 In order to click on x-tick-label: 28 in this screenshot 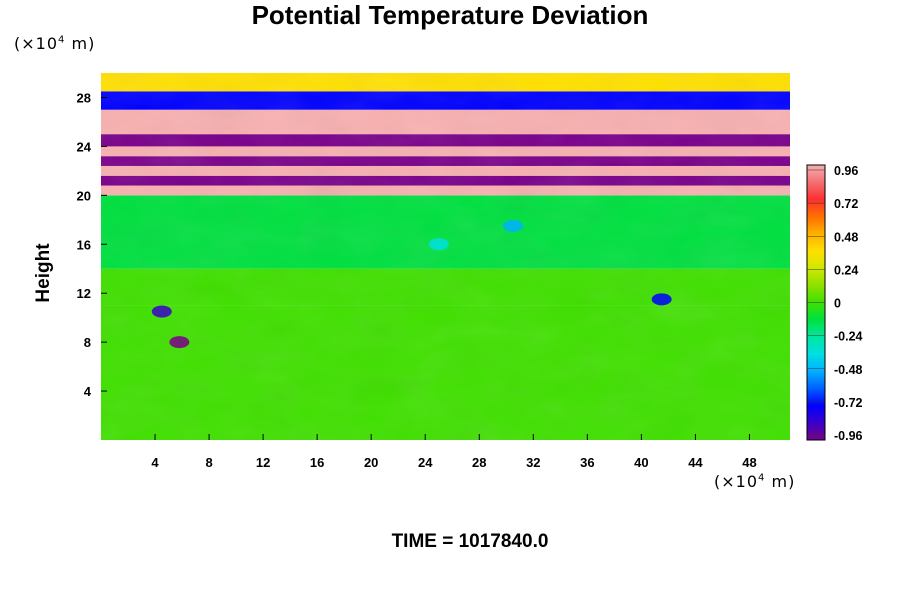, I will do `click(479, 462)`.